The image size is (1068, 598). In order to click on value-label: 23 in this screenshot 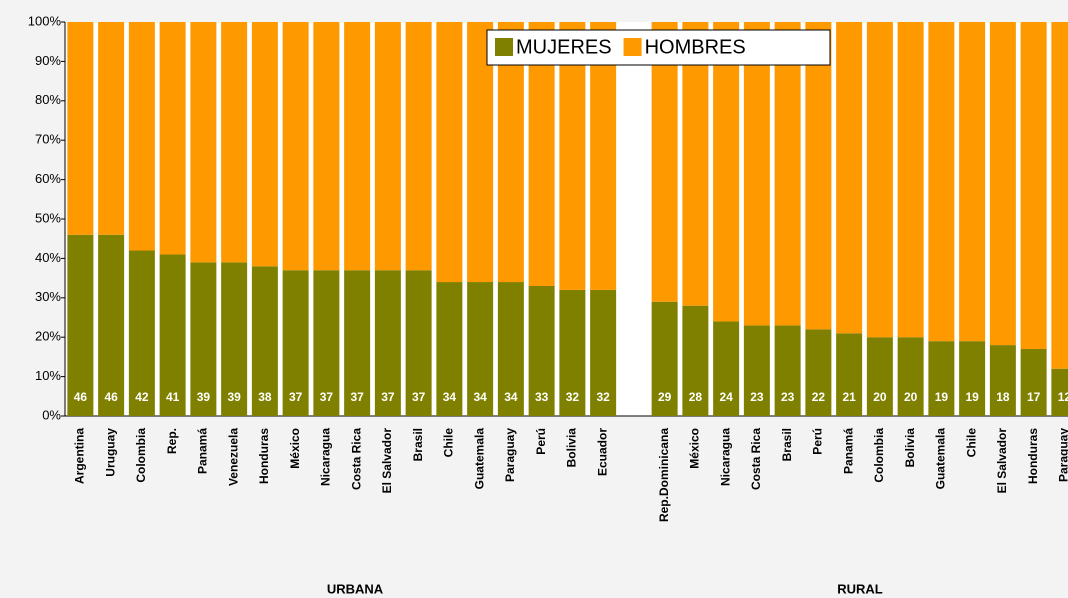, I will do `click(788, 397)`.